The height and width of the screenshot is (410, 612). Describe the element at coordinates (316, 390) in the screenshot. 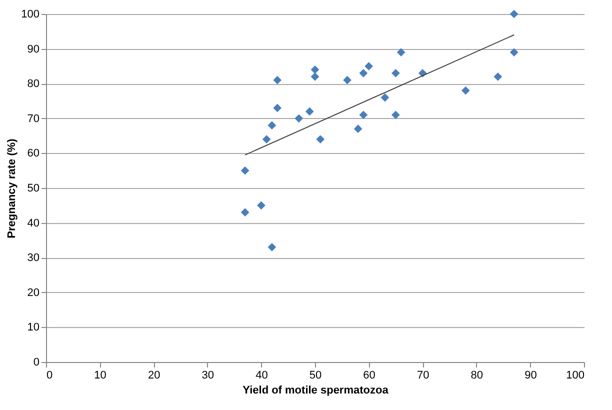

I see `x-axis-title: Yield of motile spermatozoa` at that location.